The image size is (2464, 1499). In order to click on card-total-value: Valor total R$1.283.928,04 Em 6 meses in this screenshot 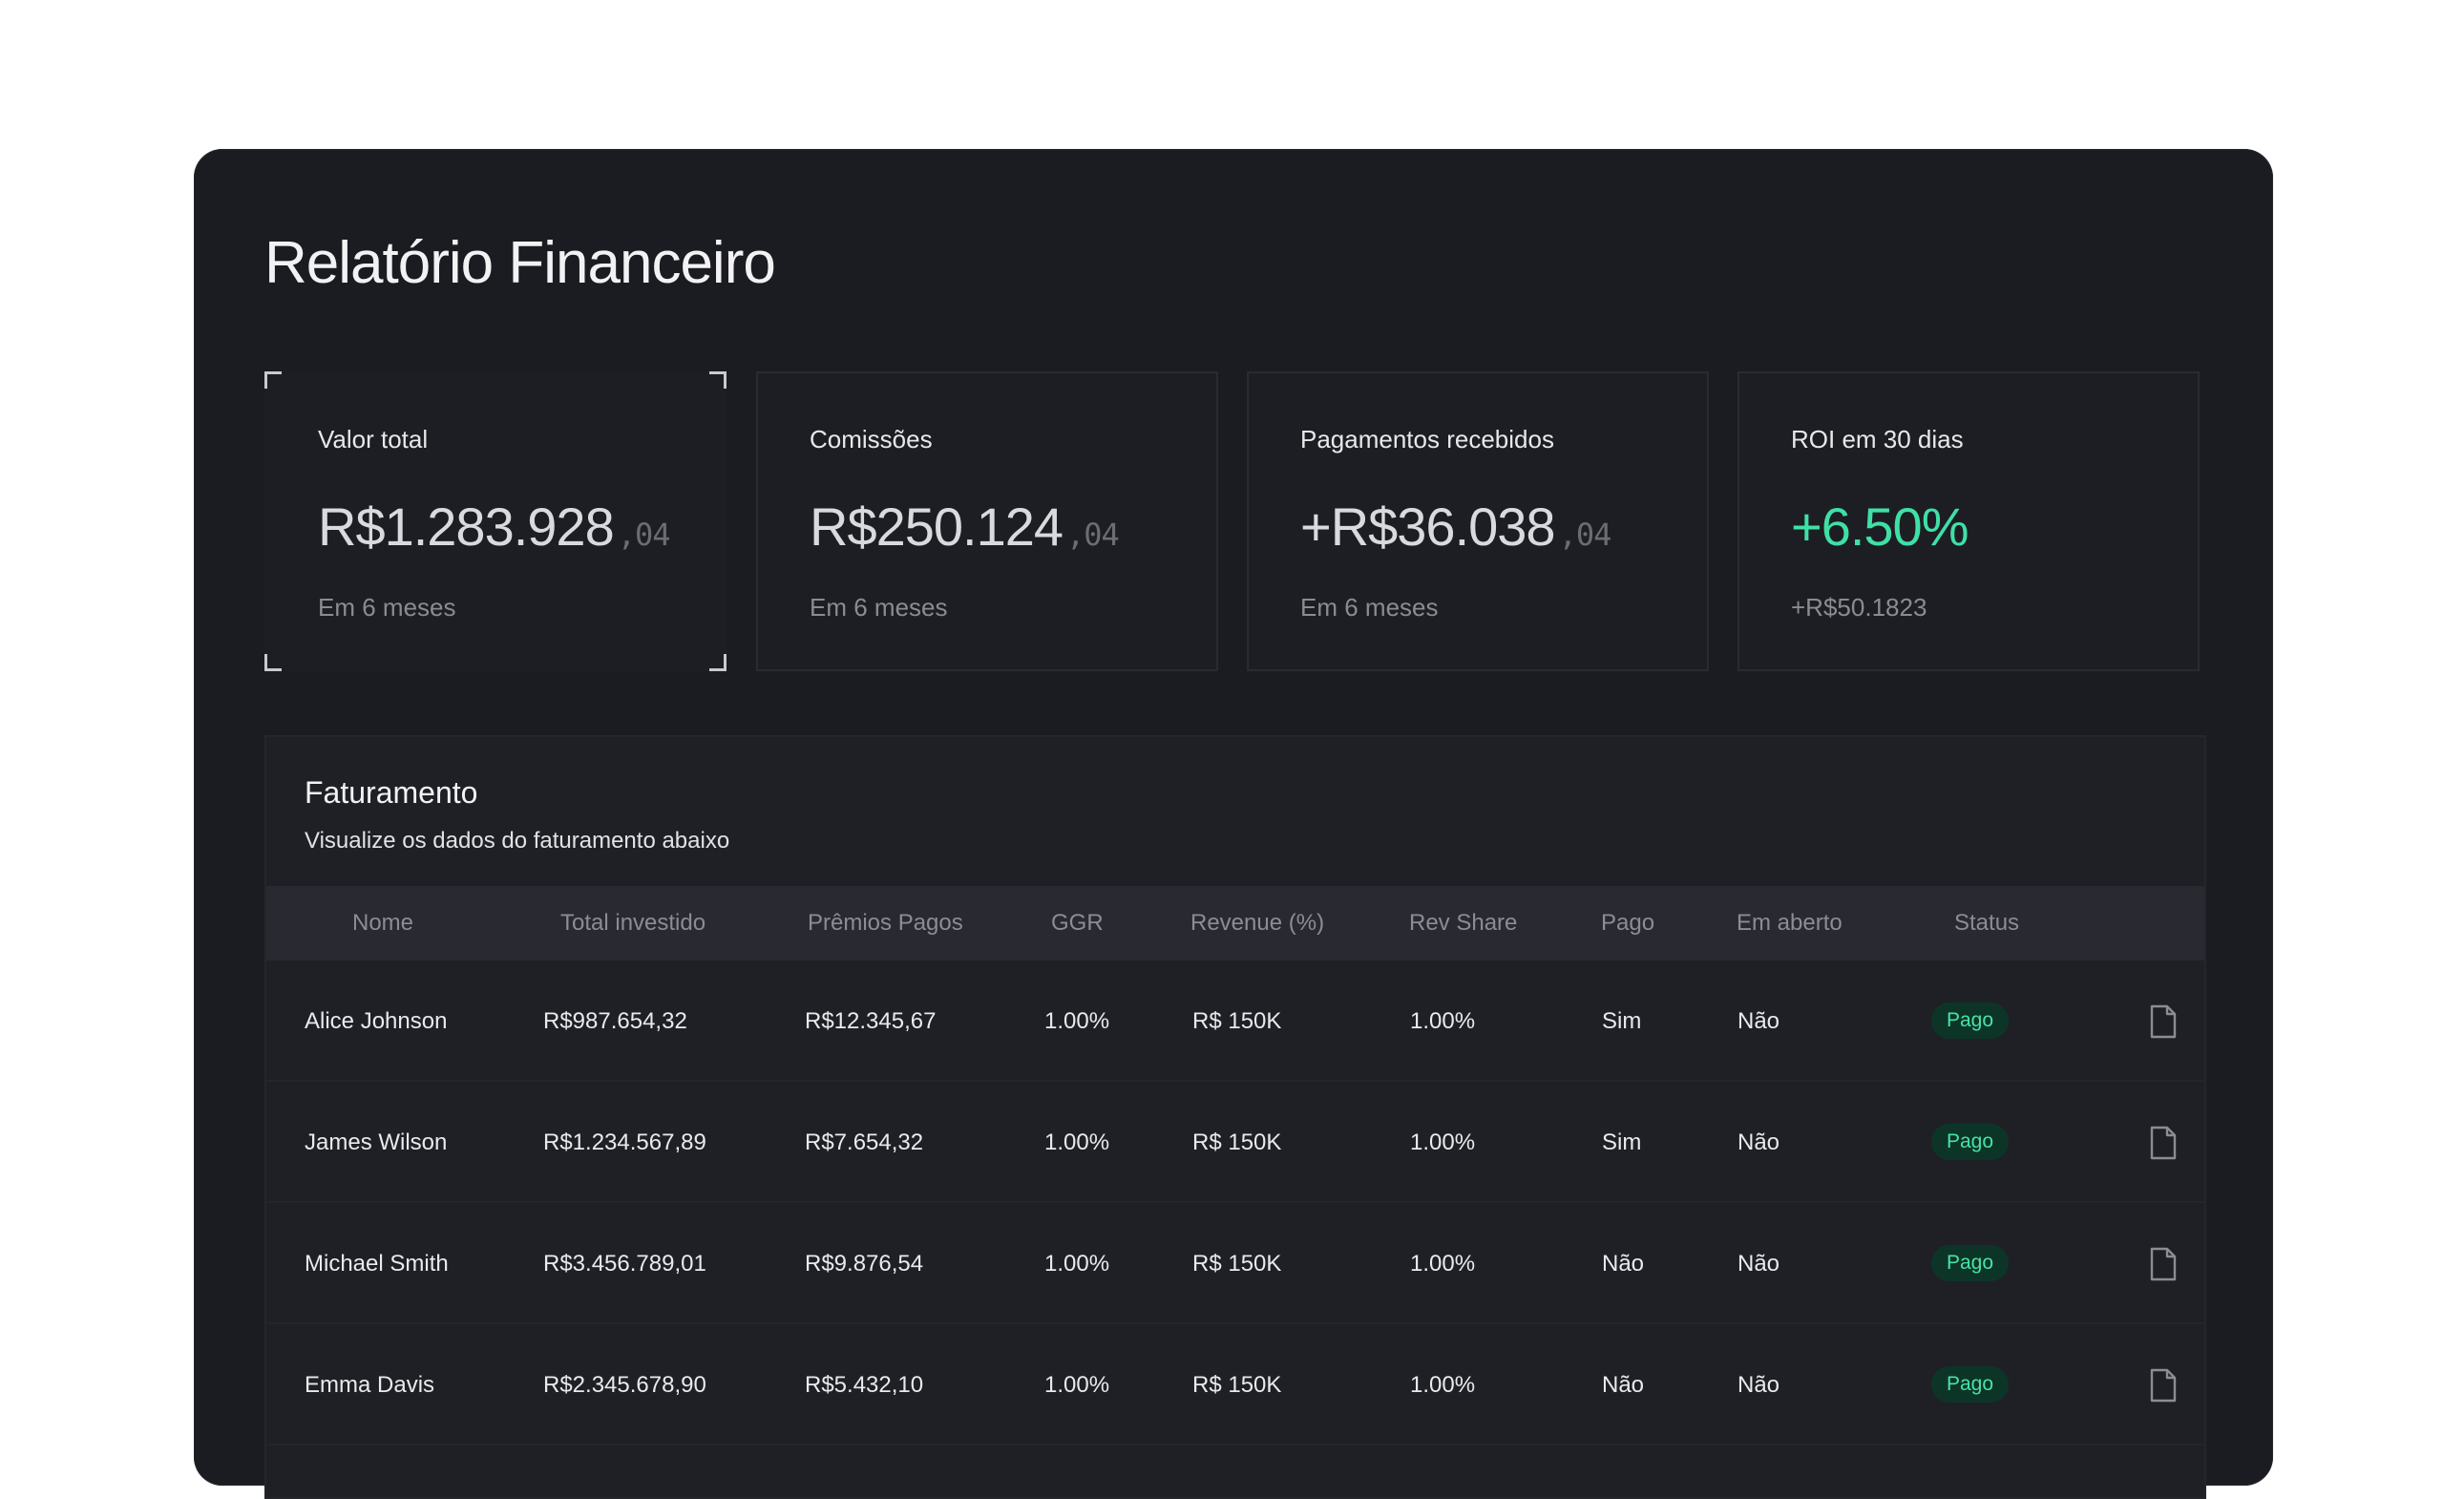, I will do `click(495, 521)`.